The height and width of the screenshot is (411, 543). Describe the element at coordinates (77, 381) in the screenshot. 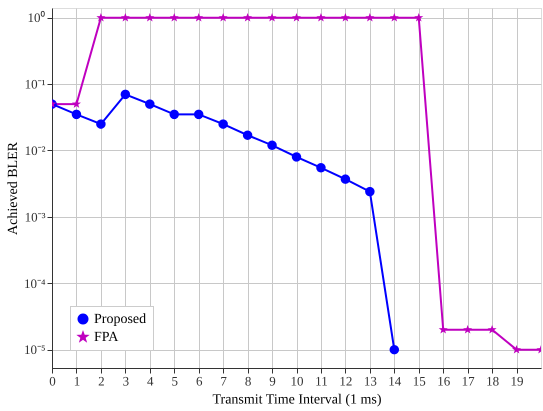

I see `x-tick-label: 1` at that location.